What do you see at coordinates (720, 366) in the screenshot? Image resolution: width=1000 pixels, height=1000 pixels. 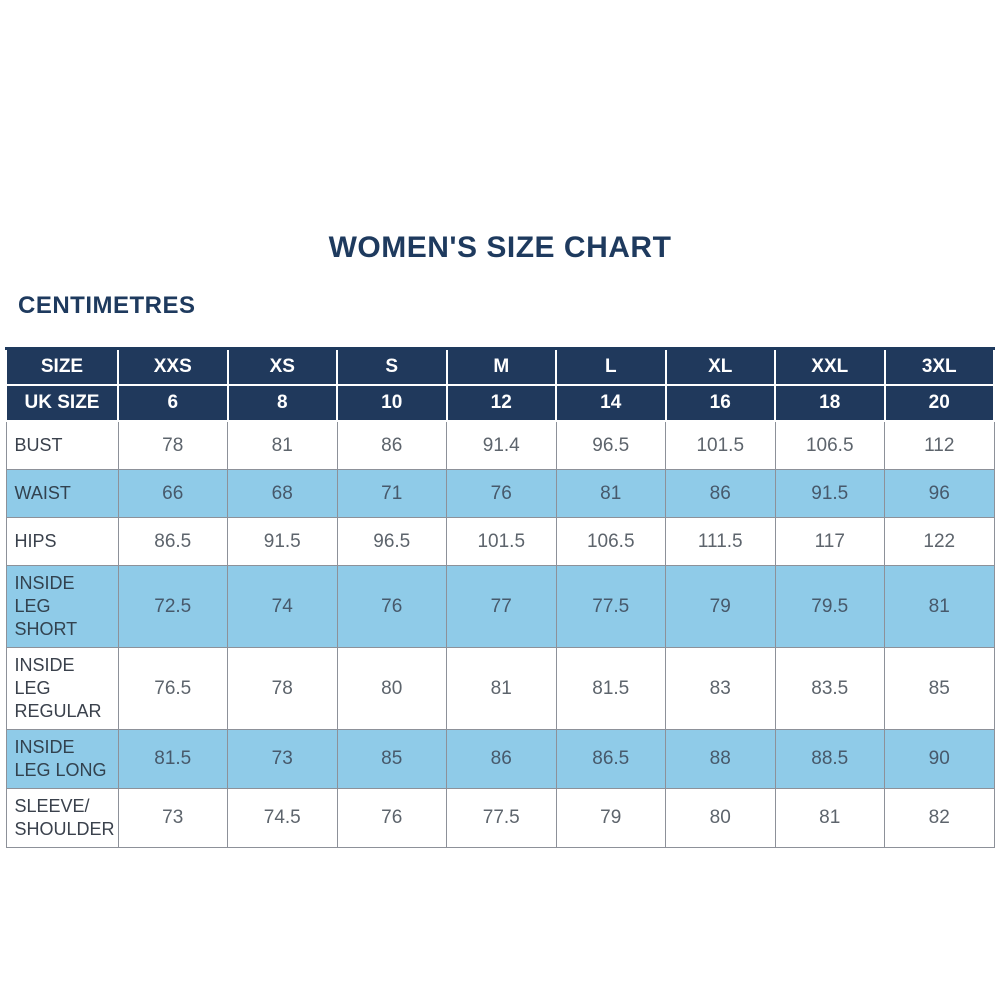 I see `header-size-cell: XL` at bounding box center [720, 366].